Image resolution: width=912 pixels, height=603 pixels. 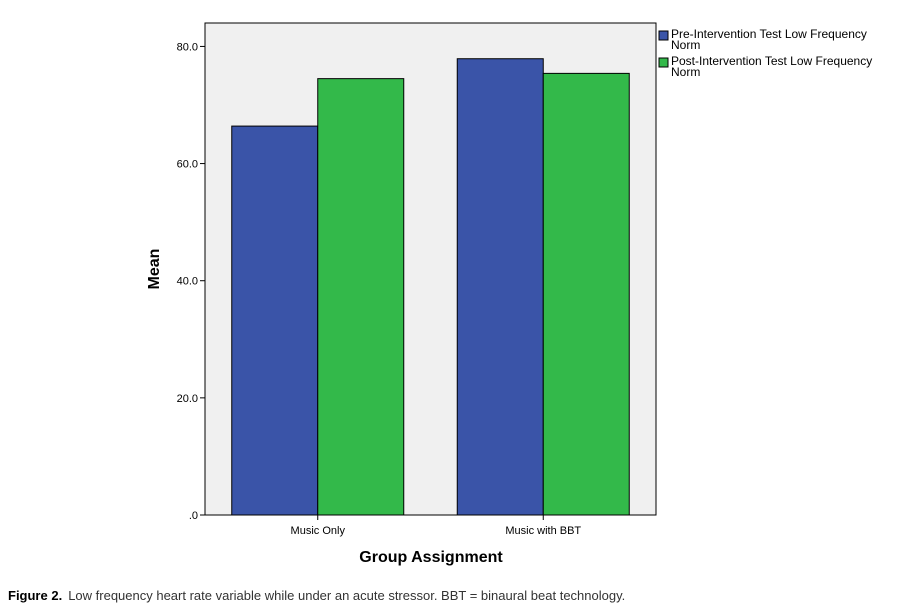 I want to click on y-tick-label: 80.0, so click(x=187, y=47).